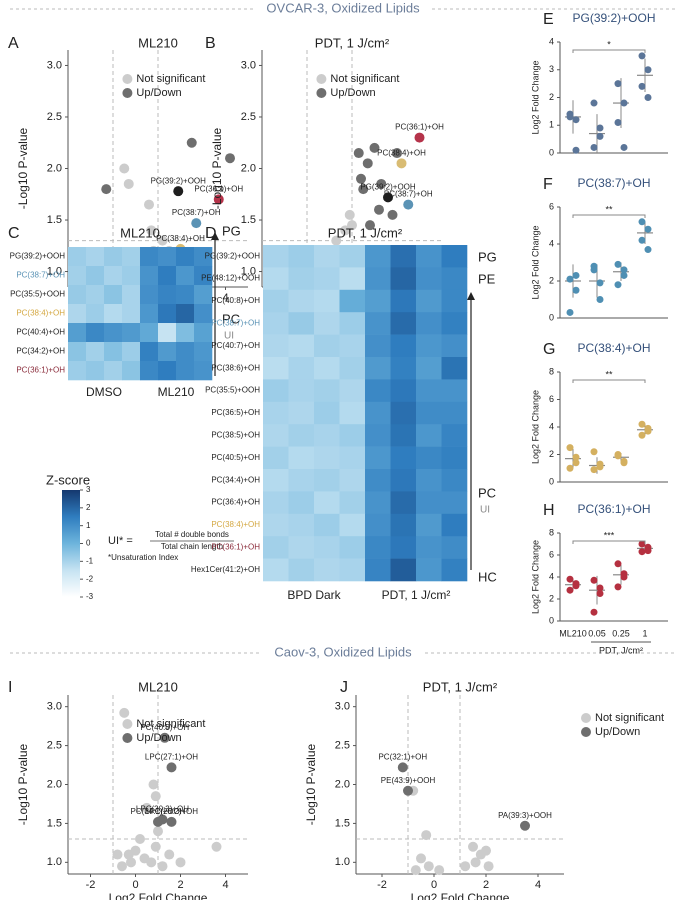 The width and height of the screenshot is (685, 900). Describe the element at coordinates (235, 345) in the screenshot. I see `row-label: PC(40:7)+OH` at that location.